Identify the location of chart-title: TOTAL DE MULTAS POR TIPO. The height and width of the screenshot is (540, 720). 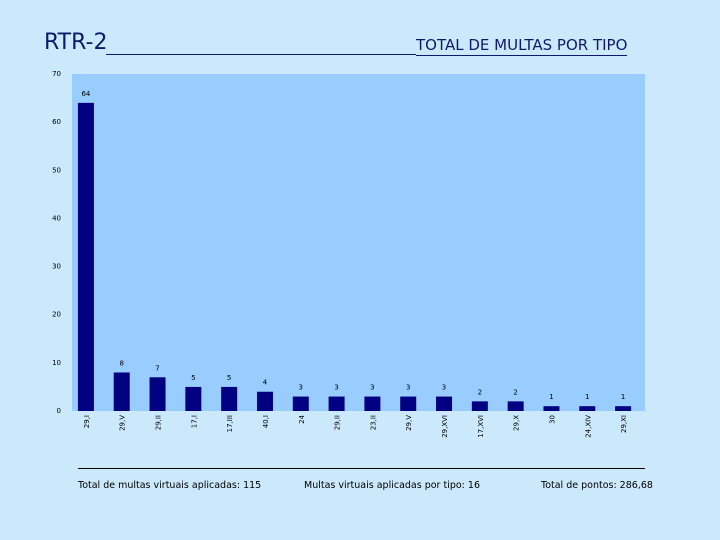
(522, 46).